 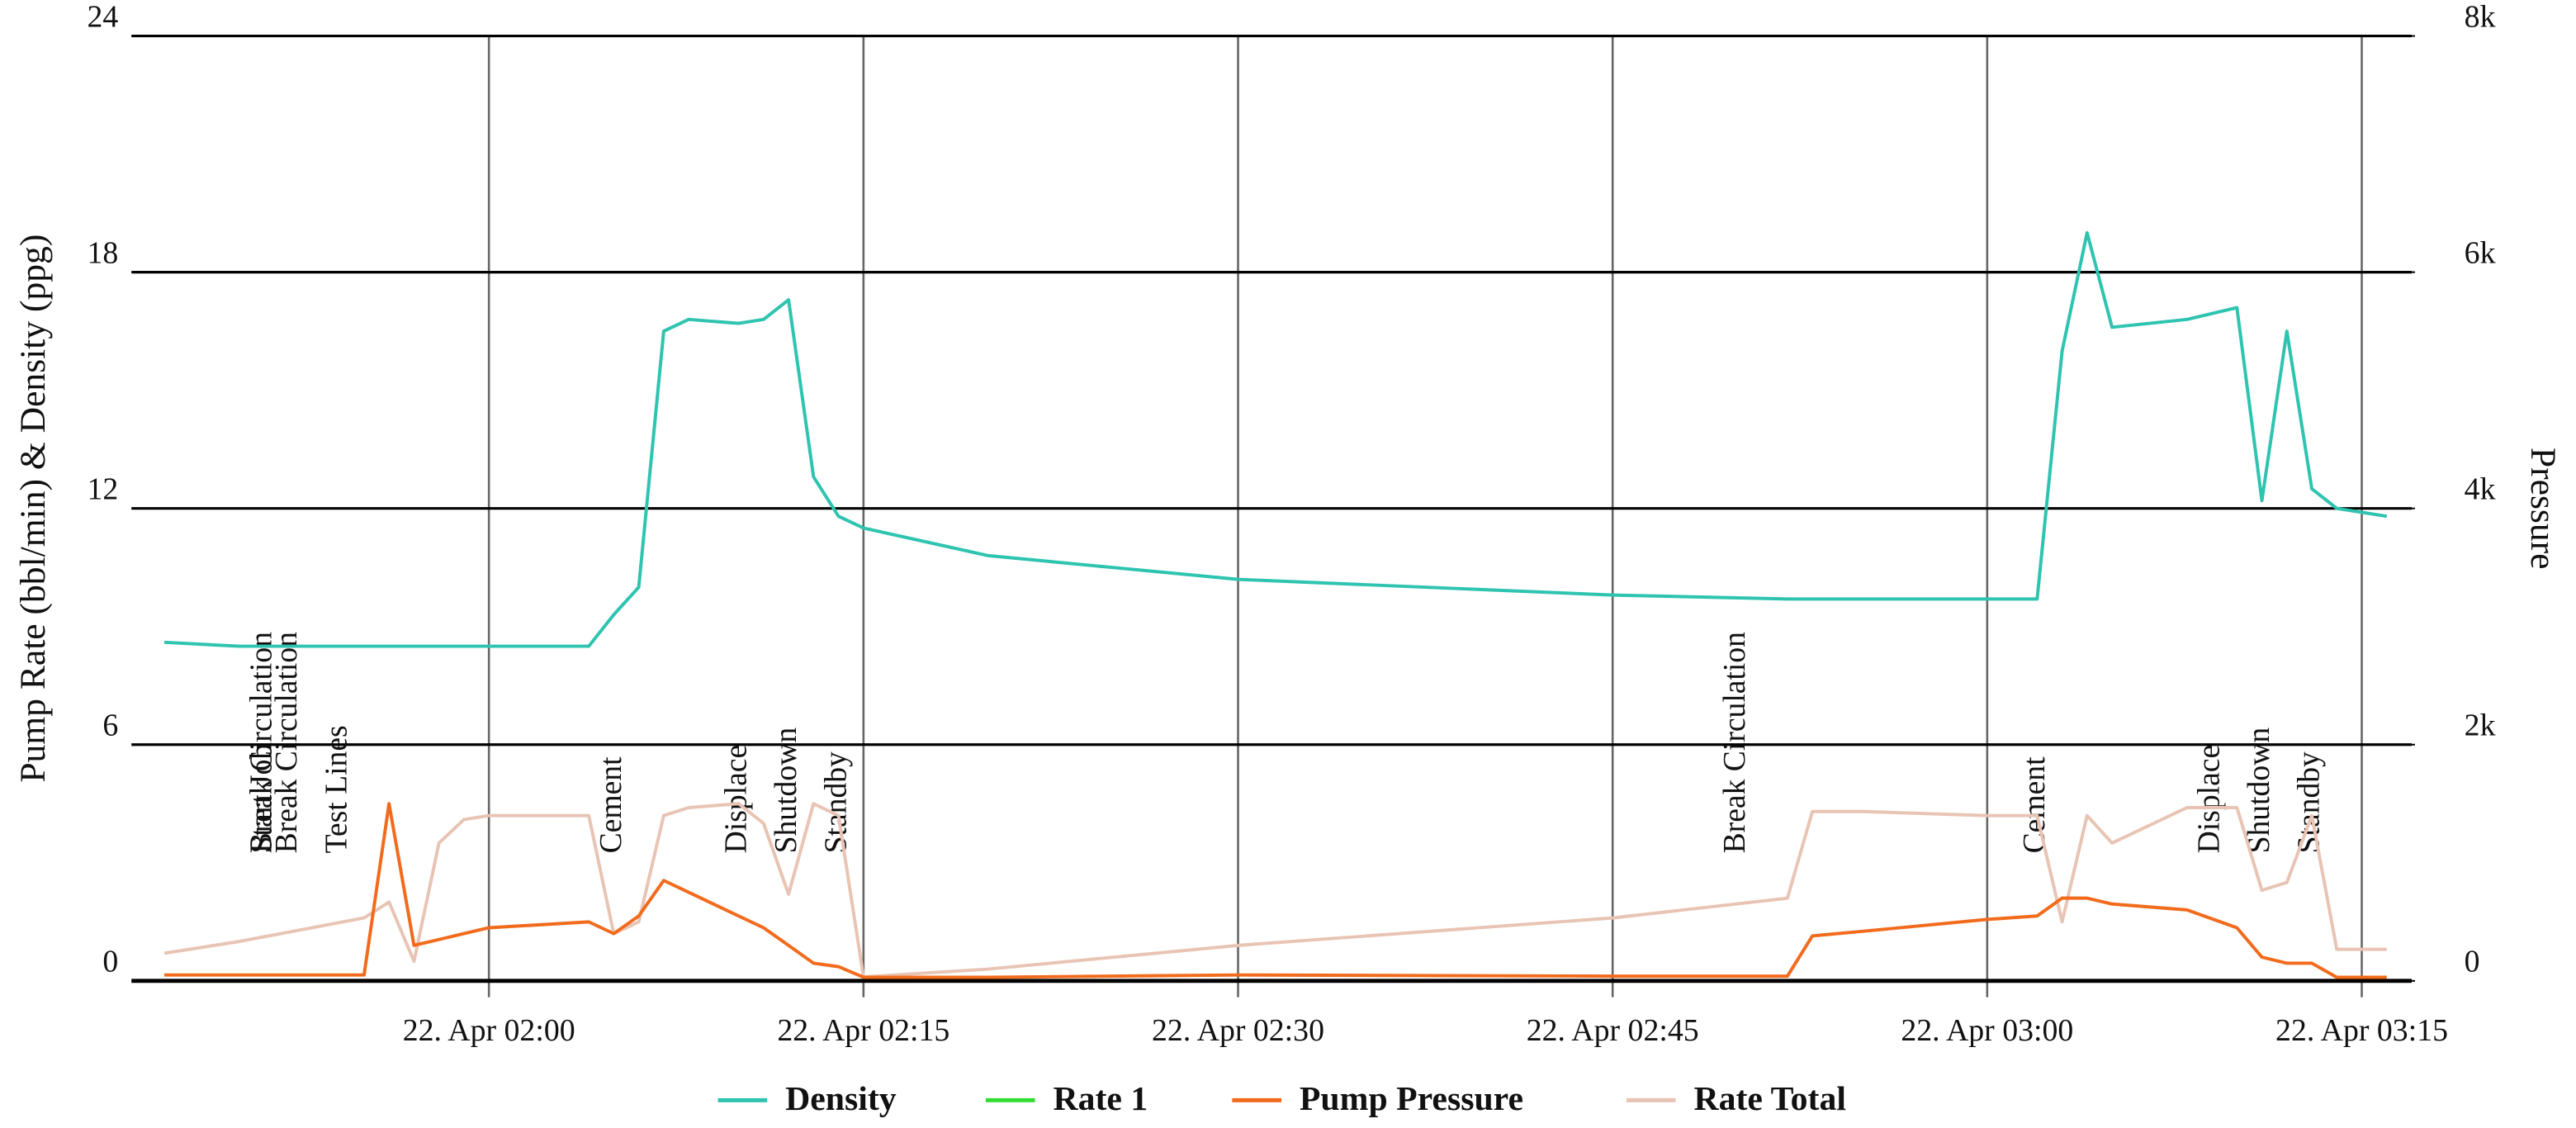 I want to click on y2-tick-label: 4k, so click(x=2480, y=490).